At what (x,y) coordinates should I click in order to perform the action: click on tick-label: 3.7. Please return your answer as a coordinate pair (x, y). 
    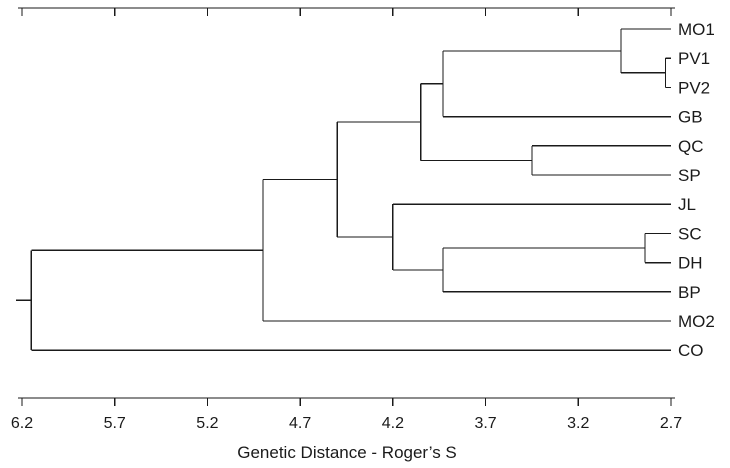
    Looking at the image, I should click on (485, 423).